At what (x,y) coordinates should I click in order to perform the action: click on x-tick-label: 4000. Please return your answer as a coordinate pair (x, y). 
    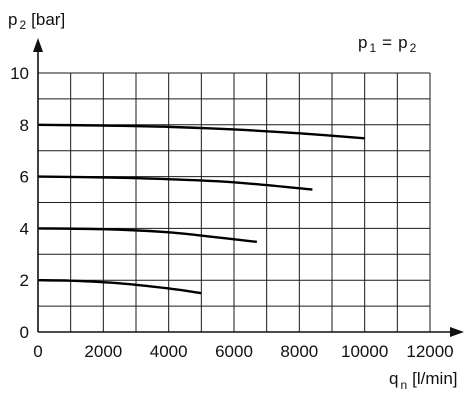
    Looking at the image, I should click on (169, 351).